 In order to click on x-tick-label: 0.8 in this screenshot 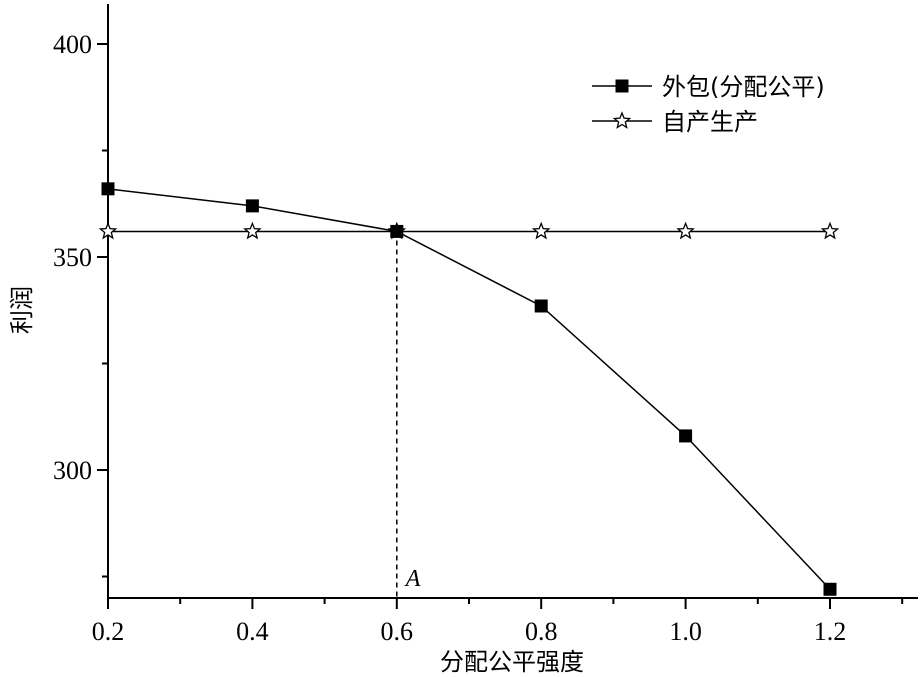, I will do `click(541, 631)`.